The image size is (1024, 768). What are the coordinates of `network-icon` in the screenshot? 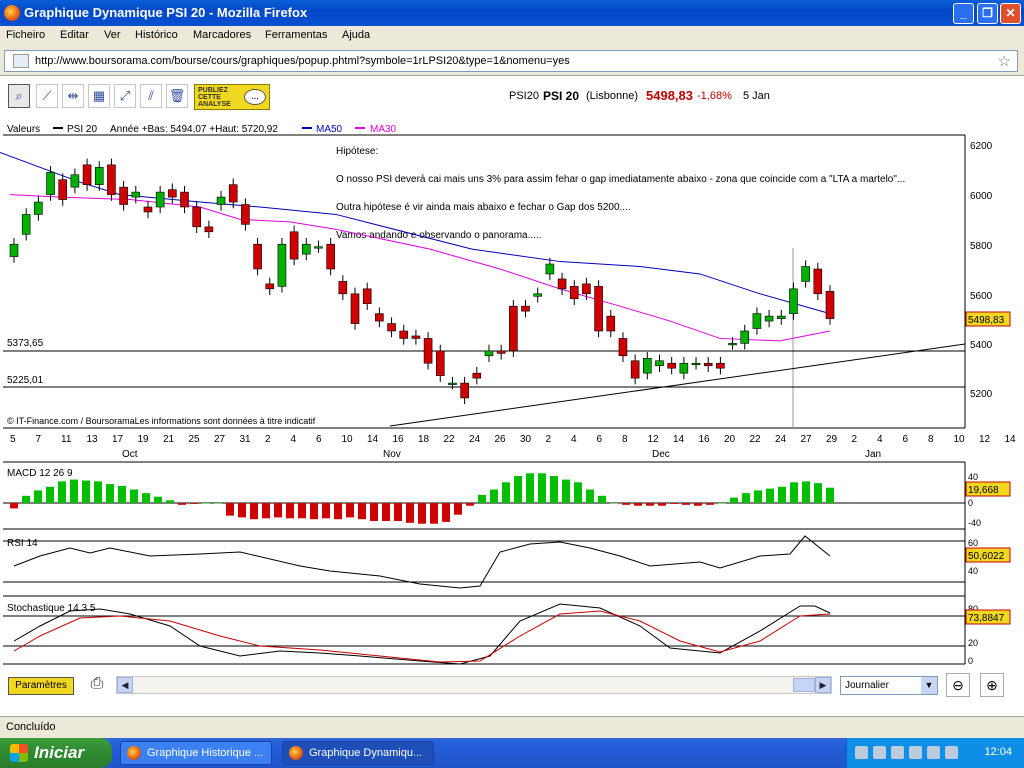 It's located at (879, 752).